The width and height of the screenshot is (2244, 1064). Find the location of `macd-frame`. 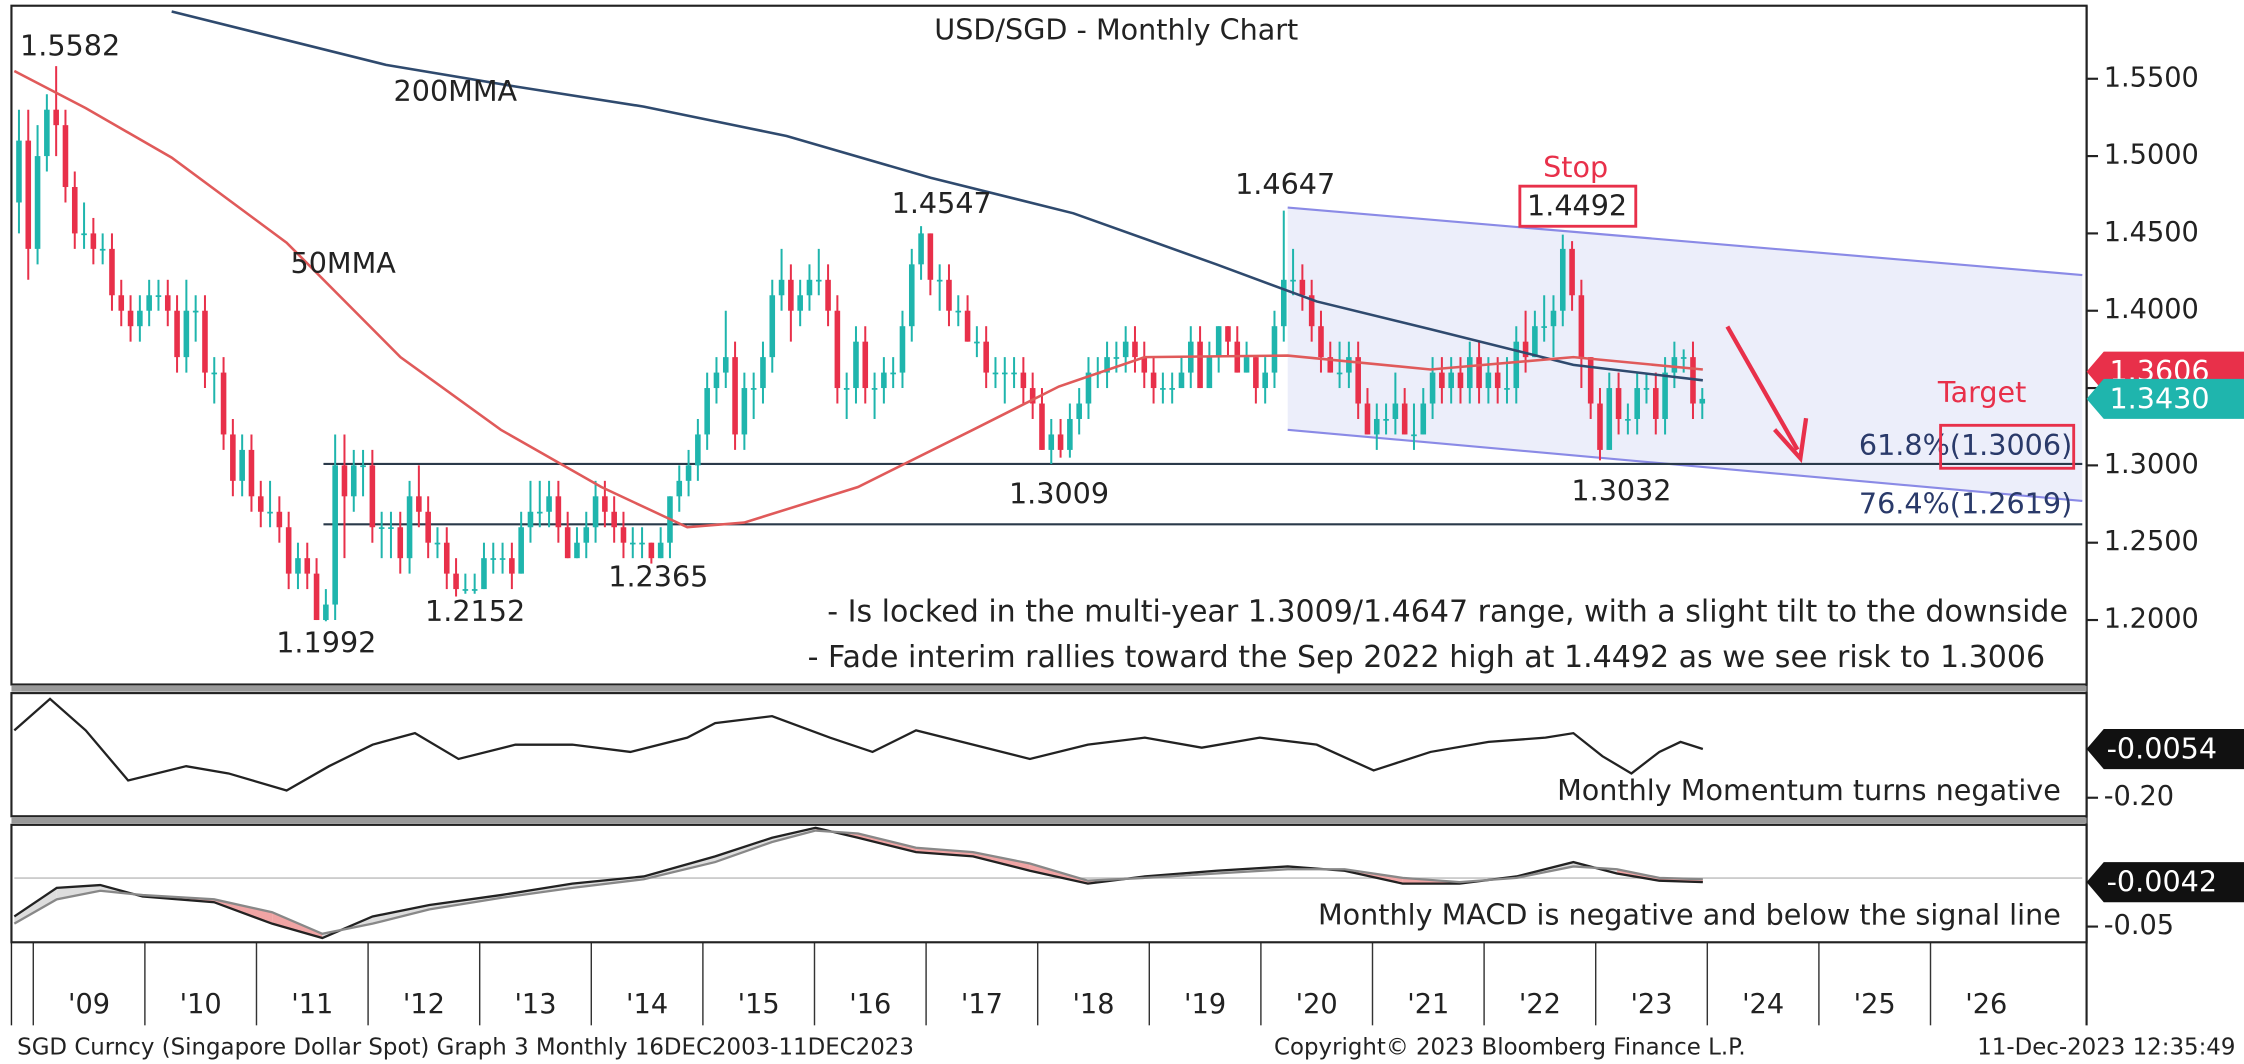

macd-frame is located at coordinates (1049, 883).